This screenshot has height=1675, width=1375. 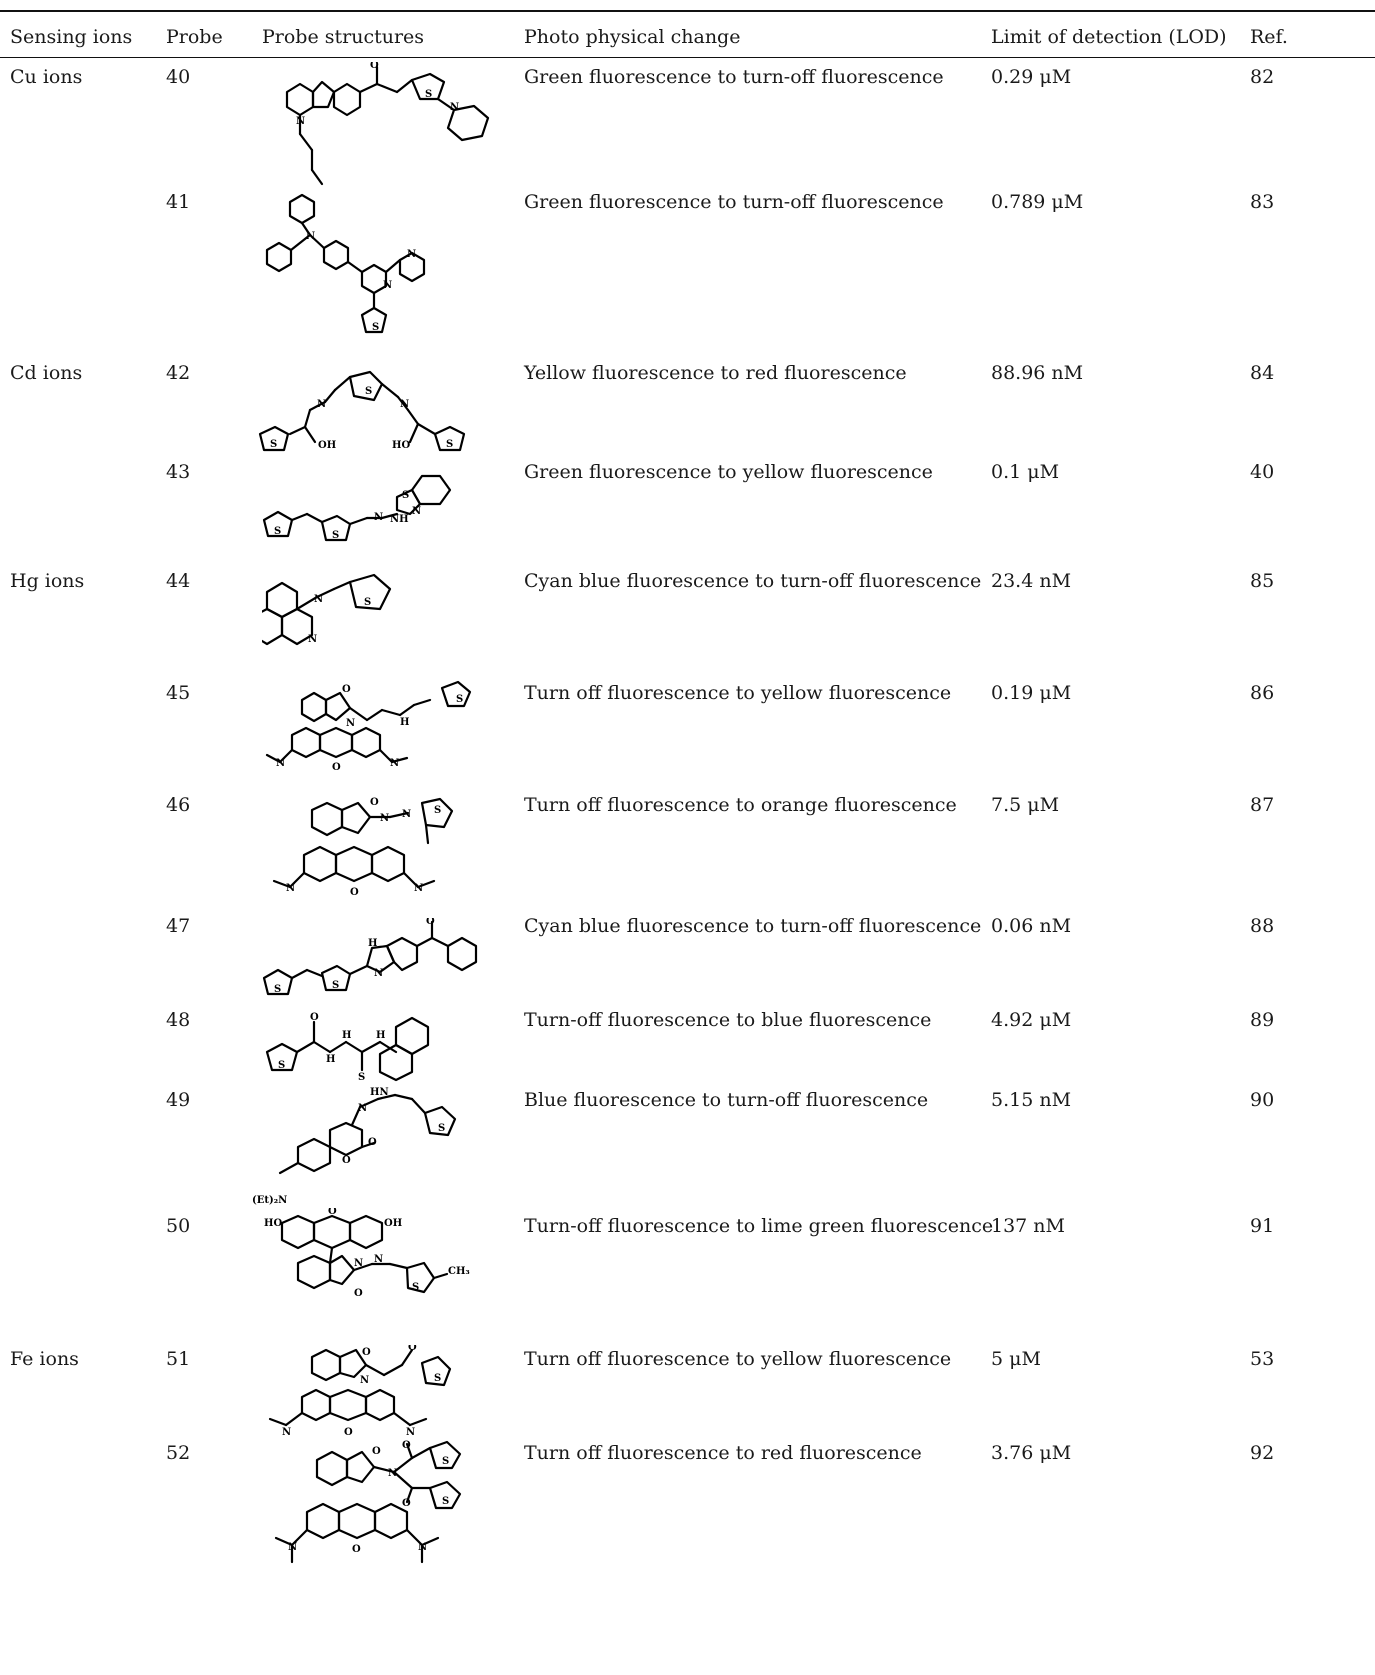 I want to click on row-42-lod: 88.96 nM, so click(x=1037, y=373).